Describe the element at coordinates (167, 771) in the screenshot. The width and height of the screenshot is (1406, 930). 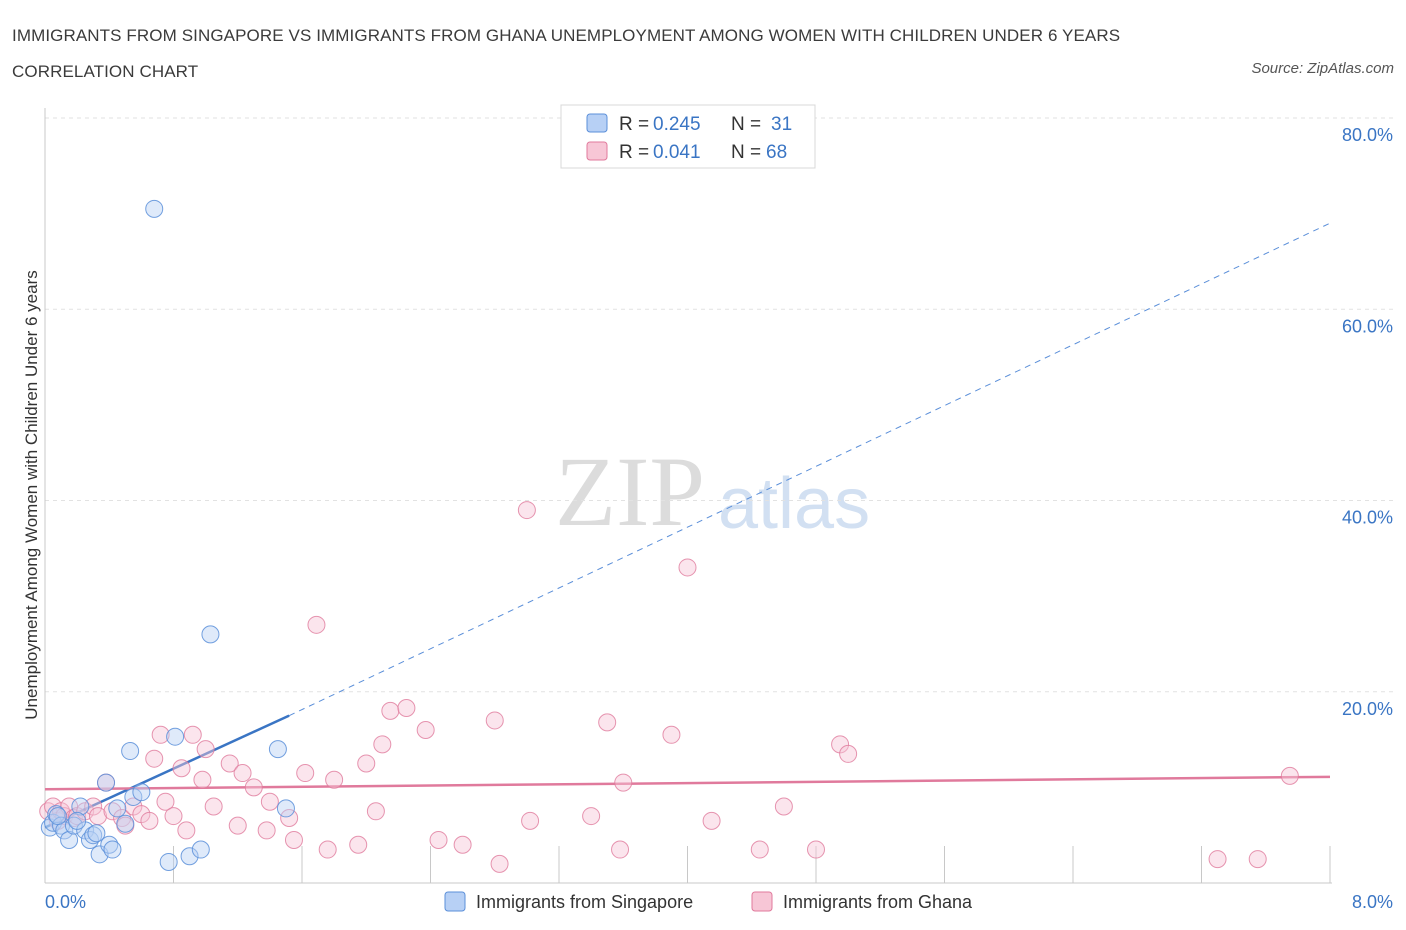
I see `trend-line-singapore` at that location.